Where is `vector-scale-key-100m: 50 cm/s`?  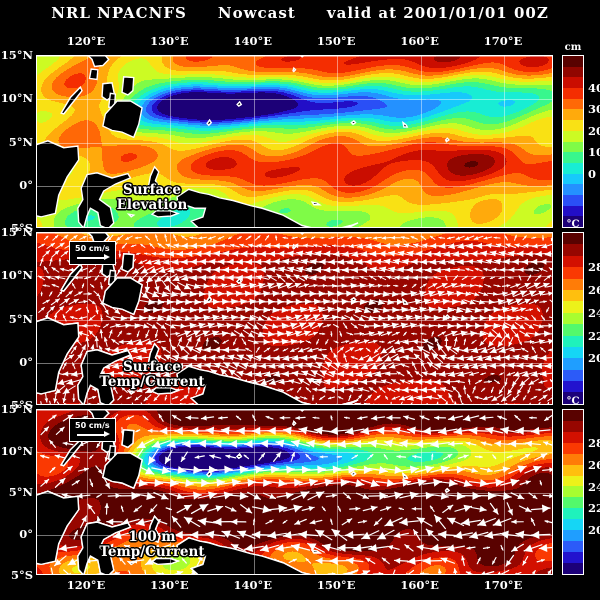 vector-scale-key-100m: 50 cm/s is located at coordinates (92, 430).